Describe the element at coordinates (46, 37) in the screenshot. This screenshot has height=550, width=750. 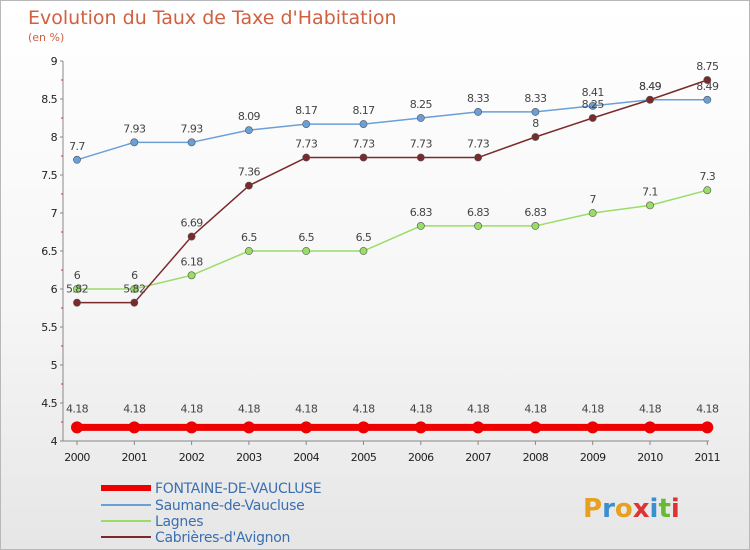
I see `chart-subtitle: (en %)` at that location.